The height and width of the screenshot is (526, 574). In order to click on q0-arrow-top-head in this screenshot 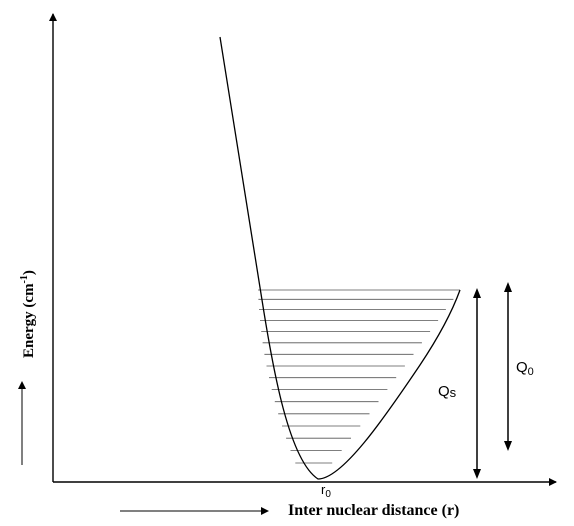, I will do `click(508, 287)`.